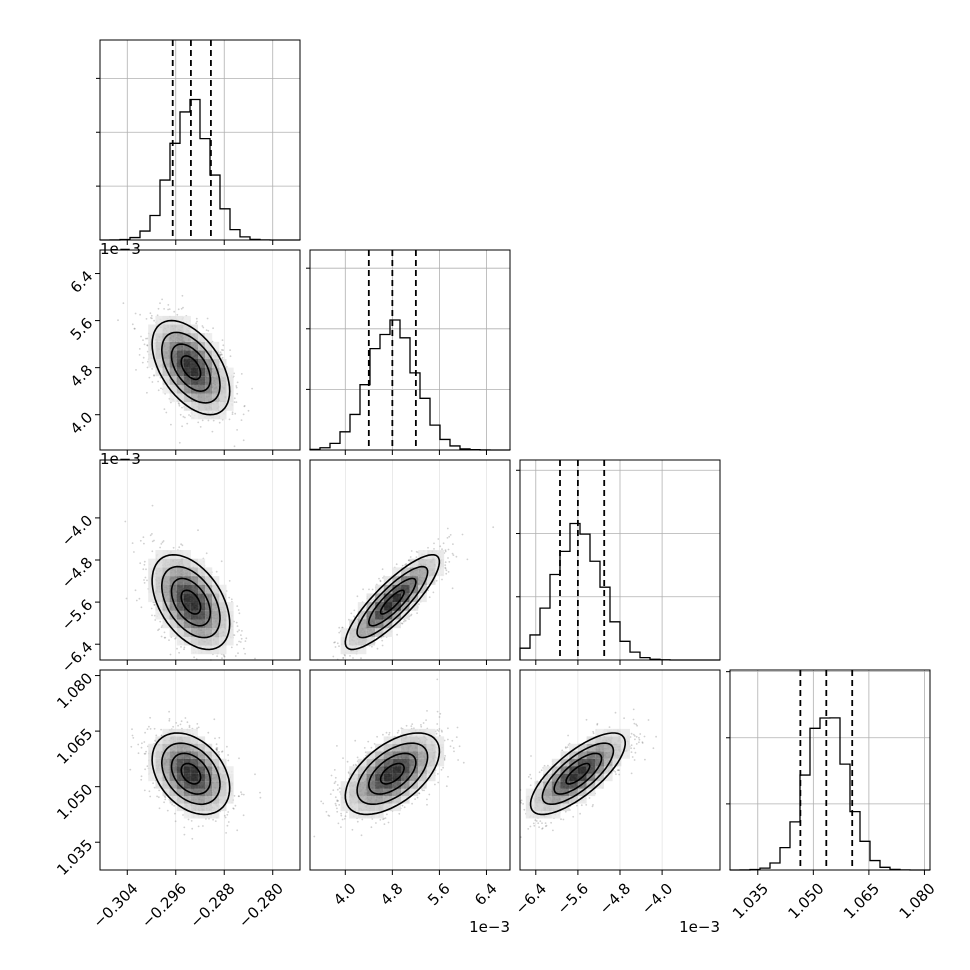 The height and width of the screenshot is (970, 970). Describe the element at coordinates (82, 282) in the screenshot. I see `y-tick-label: 6.4` at that location.